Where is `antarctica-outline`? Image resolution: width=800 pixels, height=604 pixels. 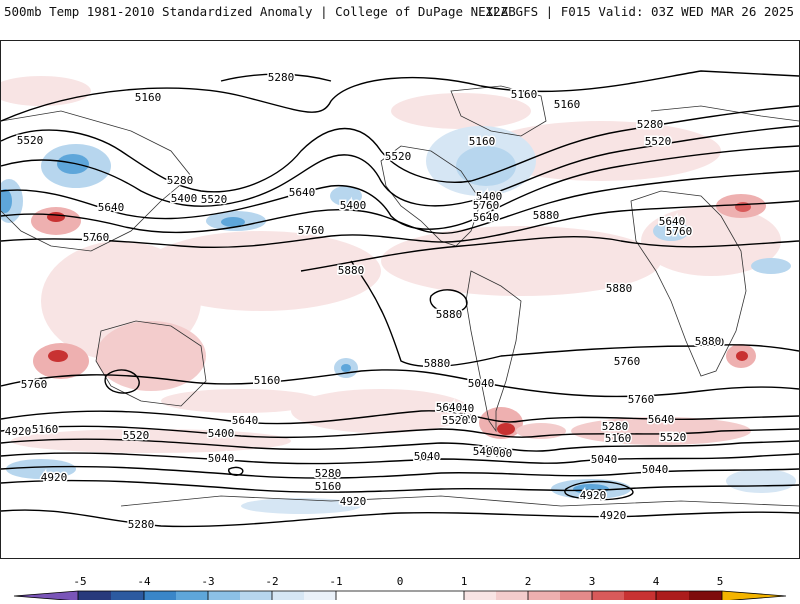 antarctica-outline is located at coordinates (459, 501).